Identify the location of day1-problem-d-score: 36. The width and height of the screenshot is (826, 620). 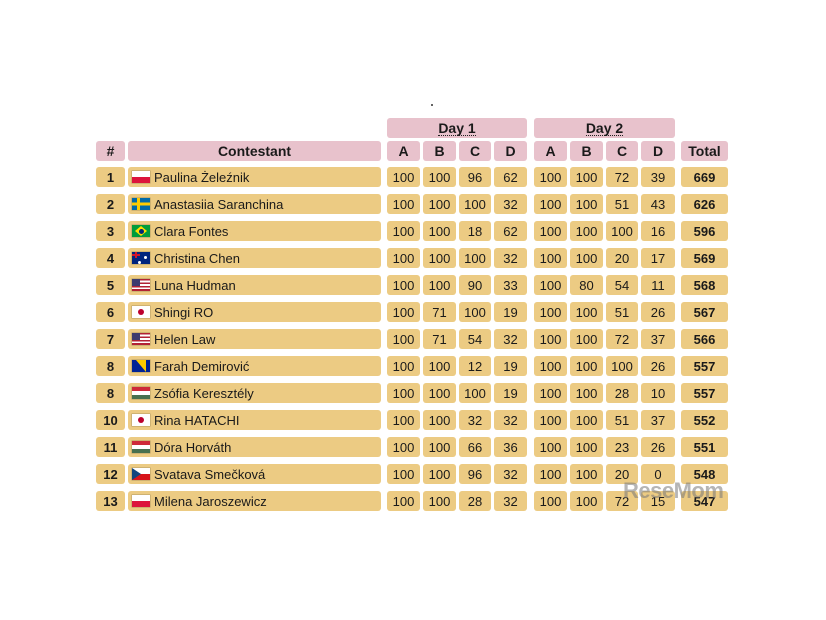
(510, 447).